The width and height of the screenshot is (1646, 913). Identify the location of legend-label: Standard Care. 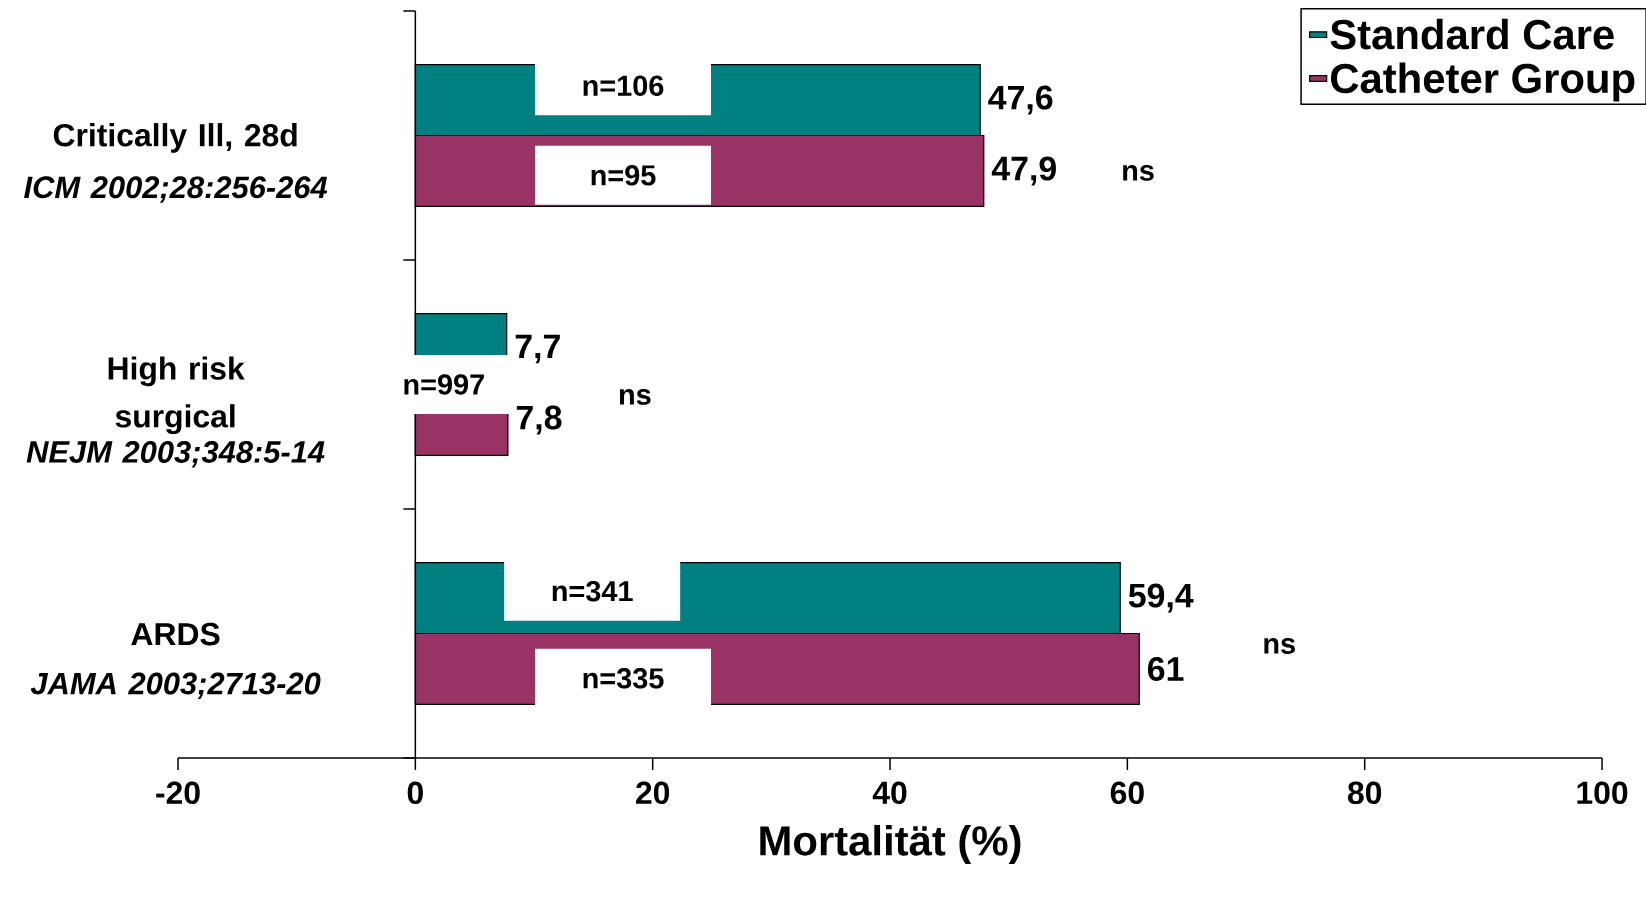
(1472, 34).